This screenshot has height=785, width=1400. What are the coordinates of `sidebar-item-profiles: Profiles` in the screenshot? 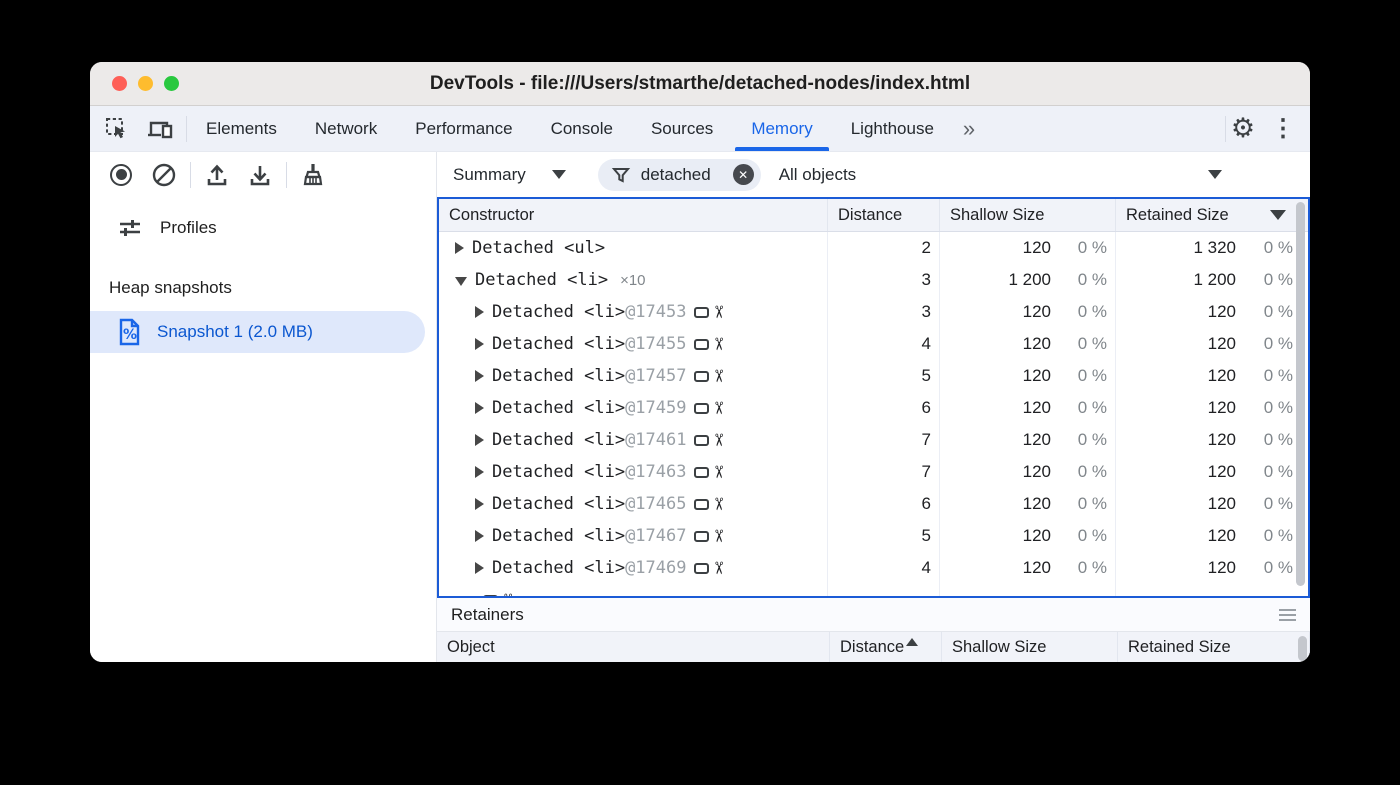 It's located at (263, 228).